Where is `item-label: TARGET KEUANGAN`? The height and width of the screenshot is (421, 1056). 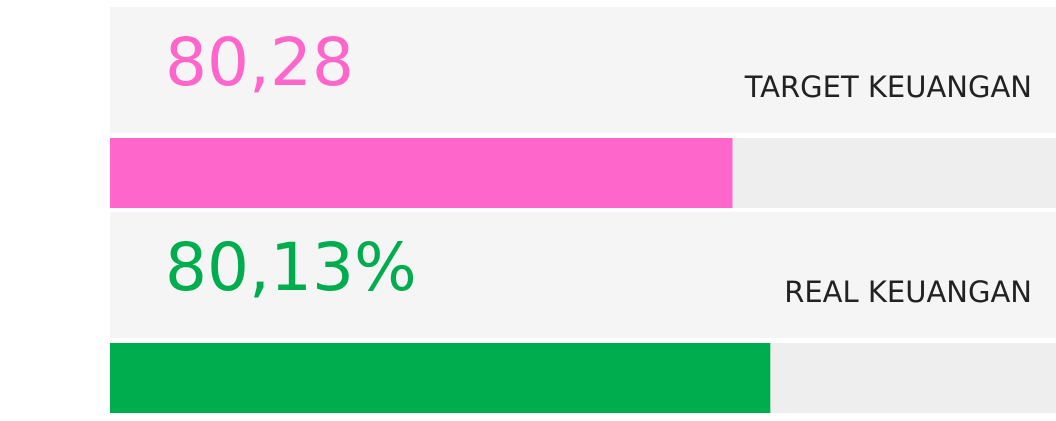
item-label: TARGET KEUANGAN is located at coordinates (888, 87).